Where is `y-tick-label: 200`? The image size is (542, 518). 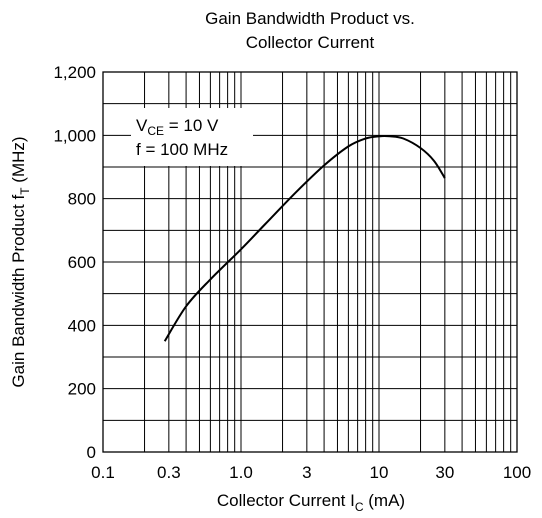
y-tick-label: 200 is located at coordinates (82, 389).